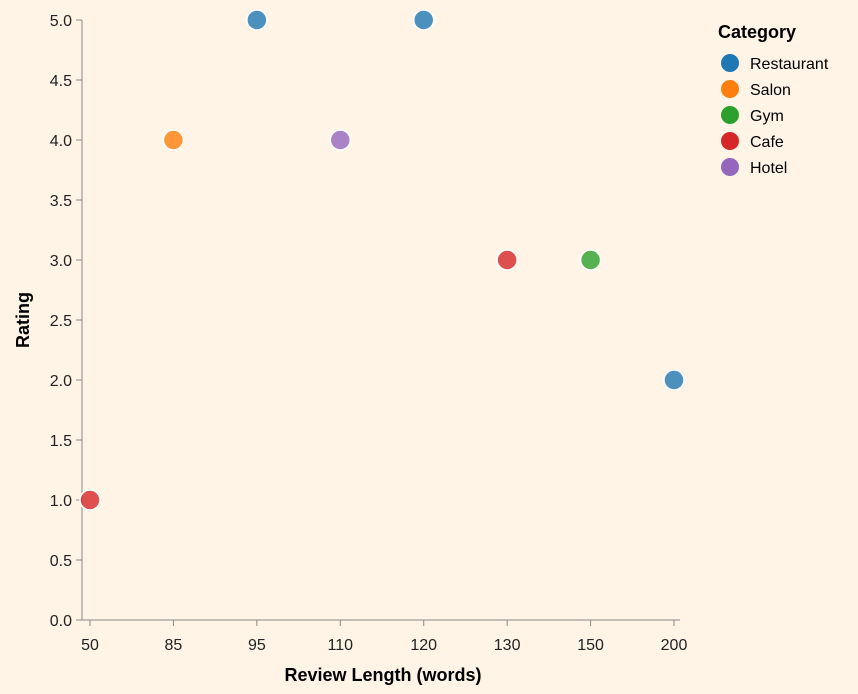 This screenshot has width=858, height=694. Describe the element at coordinates (768, 168) in the screenshot. I see `legend-label-hotel: Hotel` at that location.